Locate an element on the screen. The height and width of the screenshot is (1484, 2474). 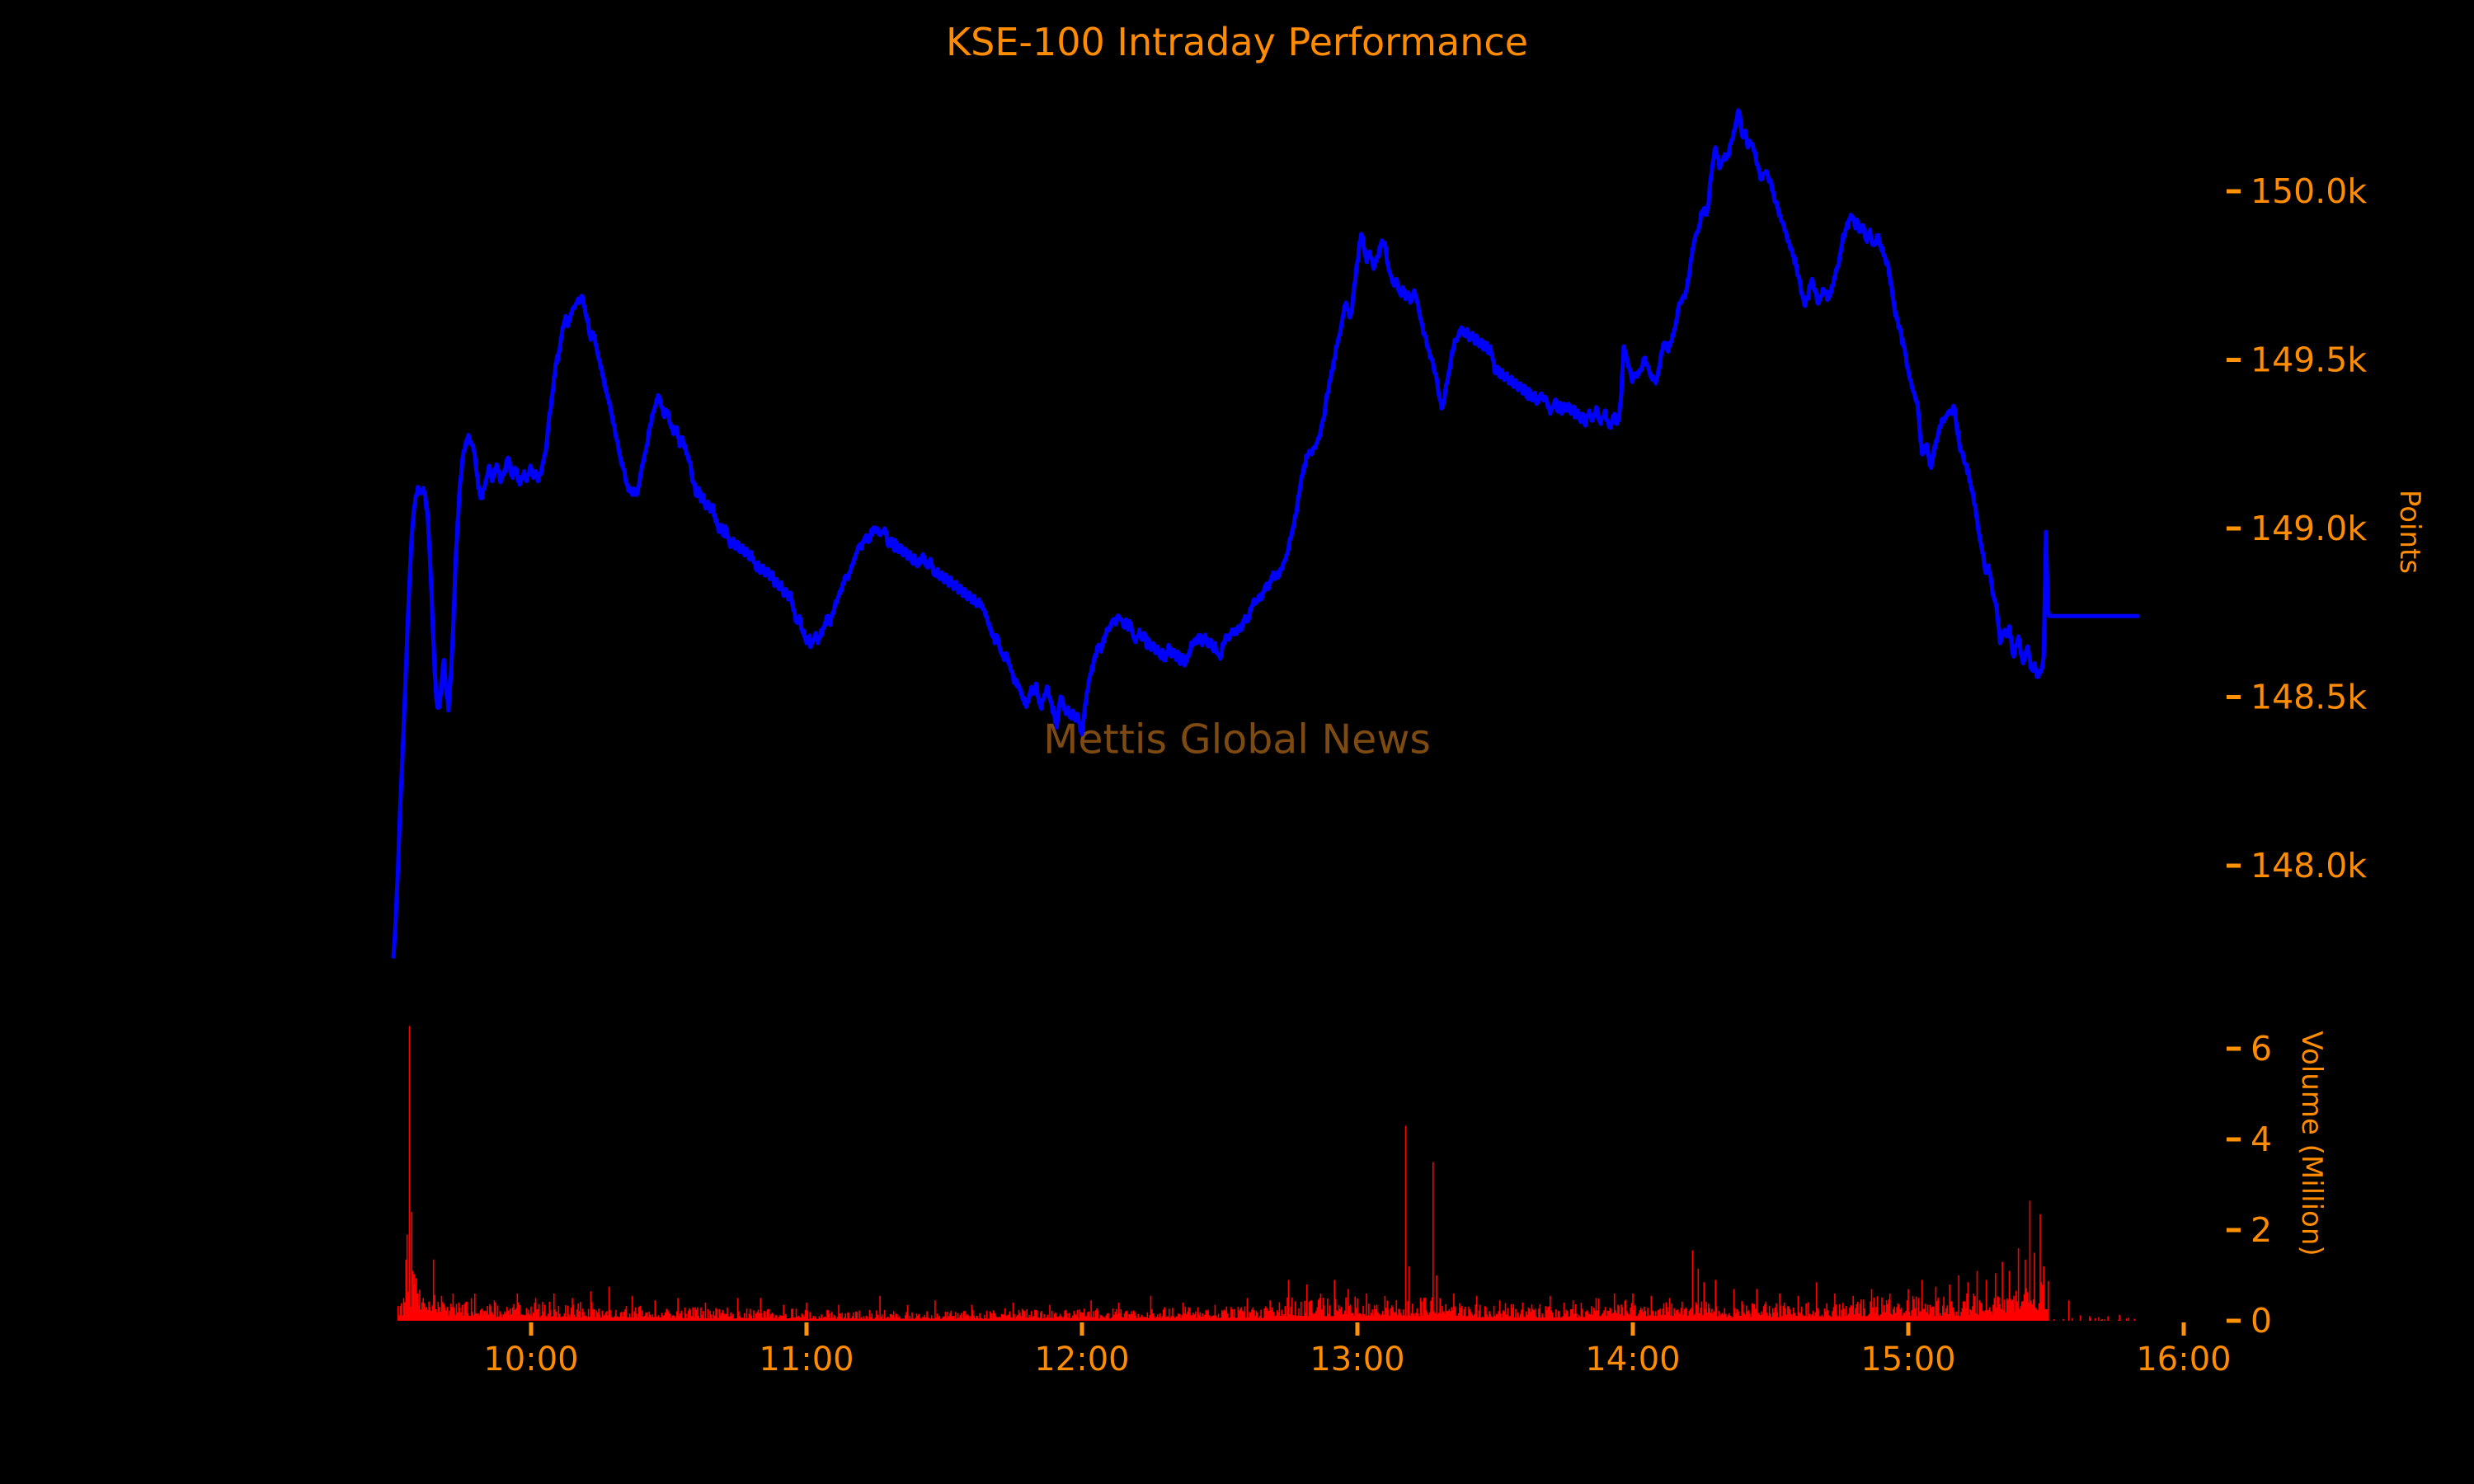
volume-tick-label: 4 is located at coordinates (2261, 1139).